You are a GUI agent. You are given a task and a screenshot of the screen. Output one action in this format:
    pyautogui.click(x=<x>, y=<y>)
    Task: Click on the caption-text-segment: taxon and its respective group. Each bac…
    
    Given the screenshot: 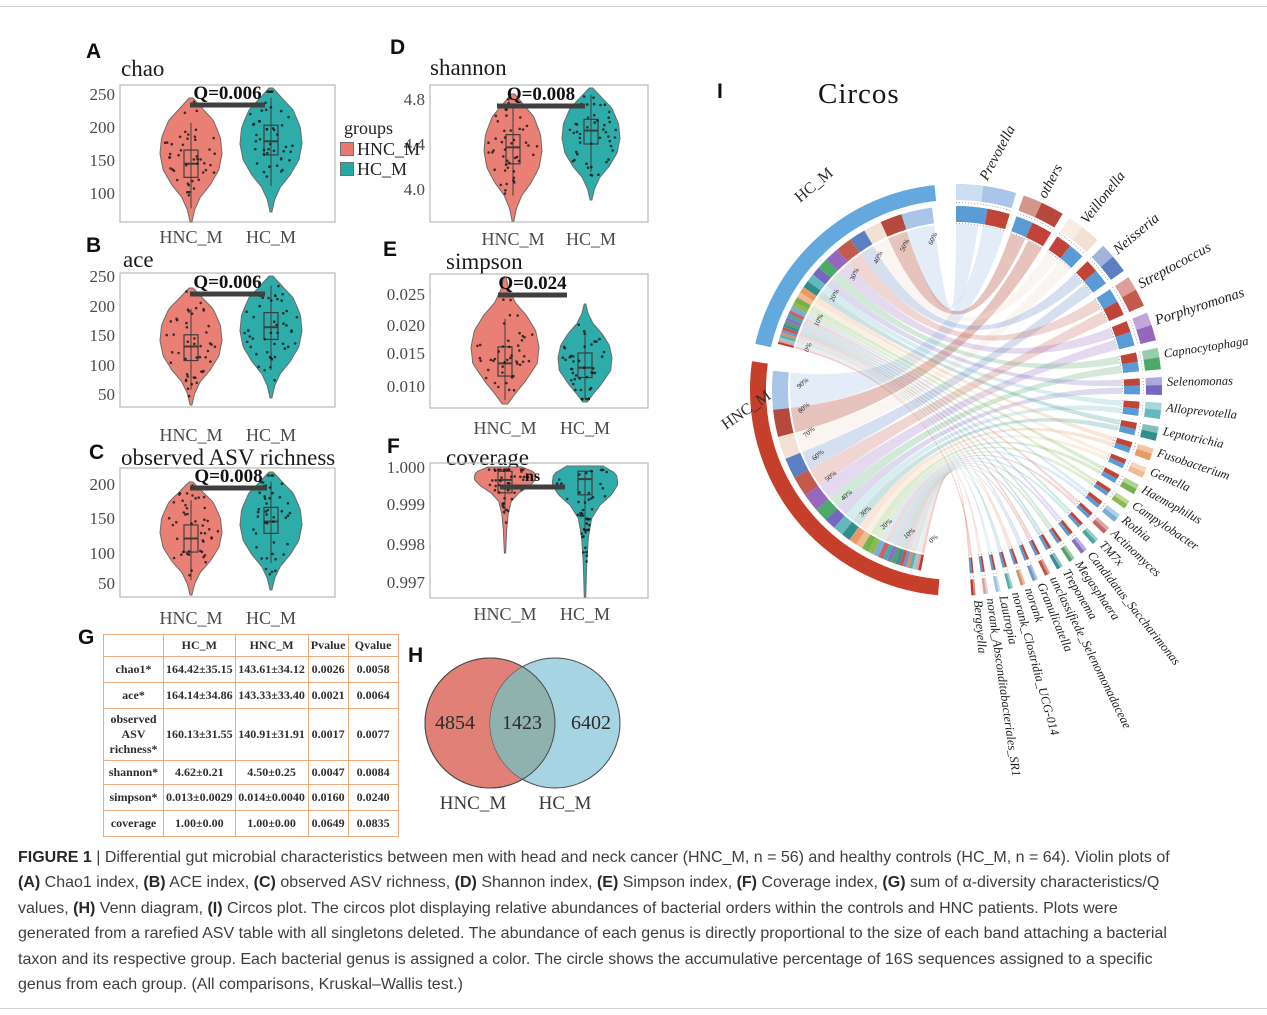 What is the action you would take?
    pyautogui.click(x=585, y=959)
    